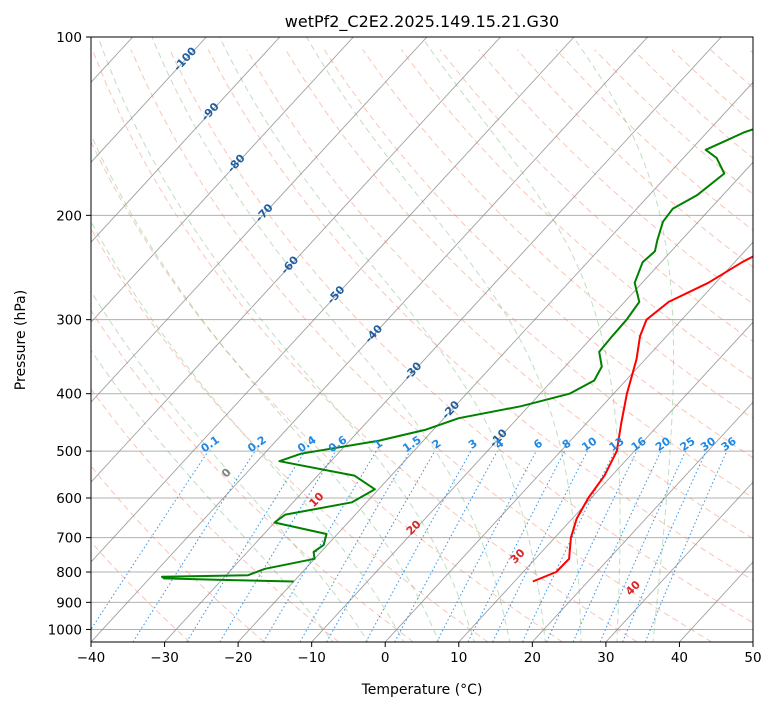 This screenshot has height=708, width=775. What do you see at coordinates (69, 395) in the screenshot?
I see `y-tick-label: 400` at bounding box center [69, 395].